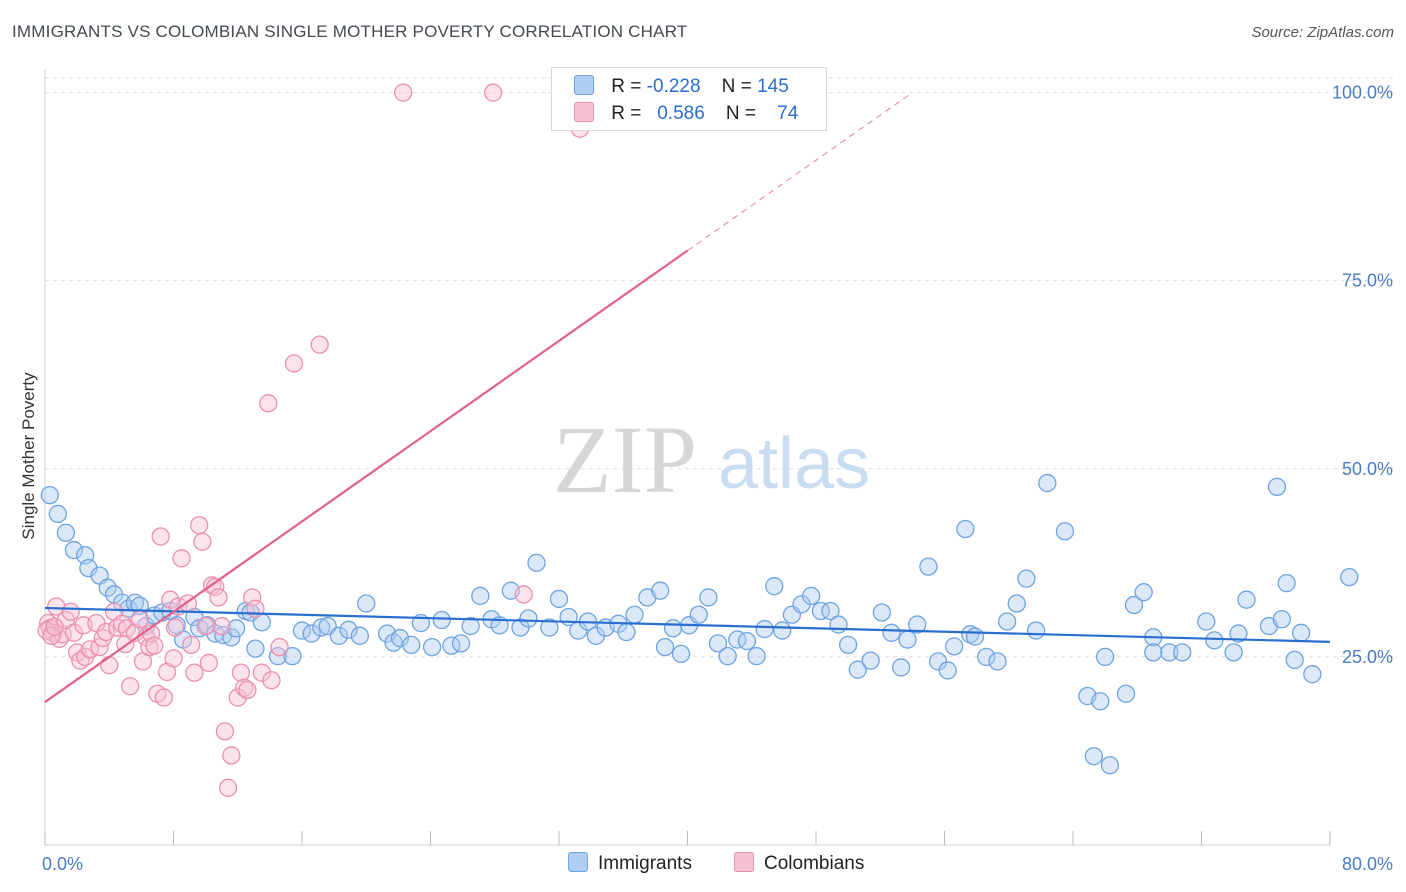 This screenshot has height=892, width=1406. Describe the element at coordinates (1362, 93) in the screenshot. I see `y-tick-label: 100.0%` at that location.